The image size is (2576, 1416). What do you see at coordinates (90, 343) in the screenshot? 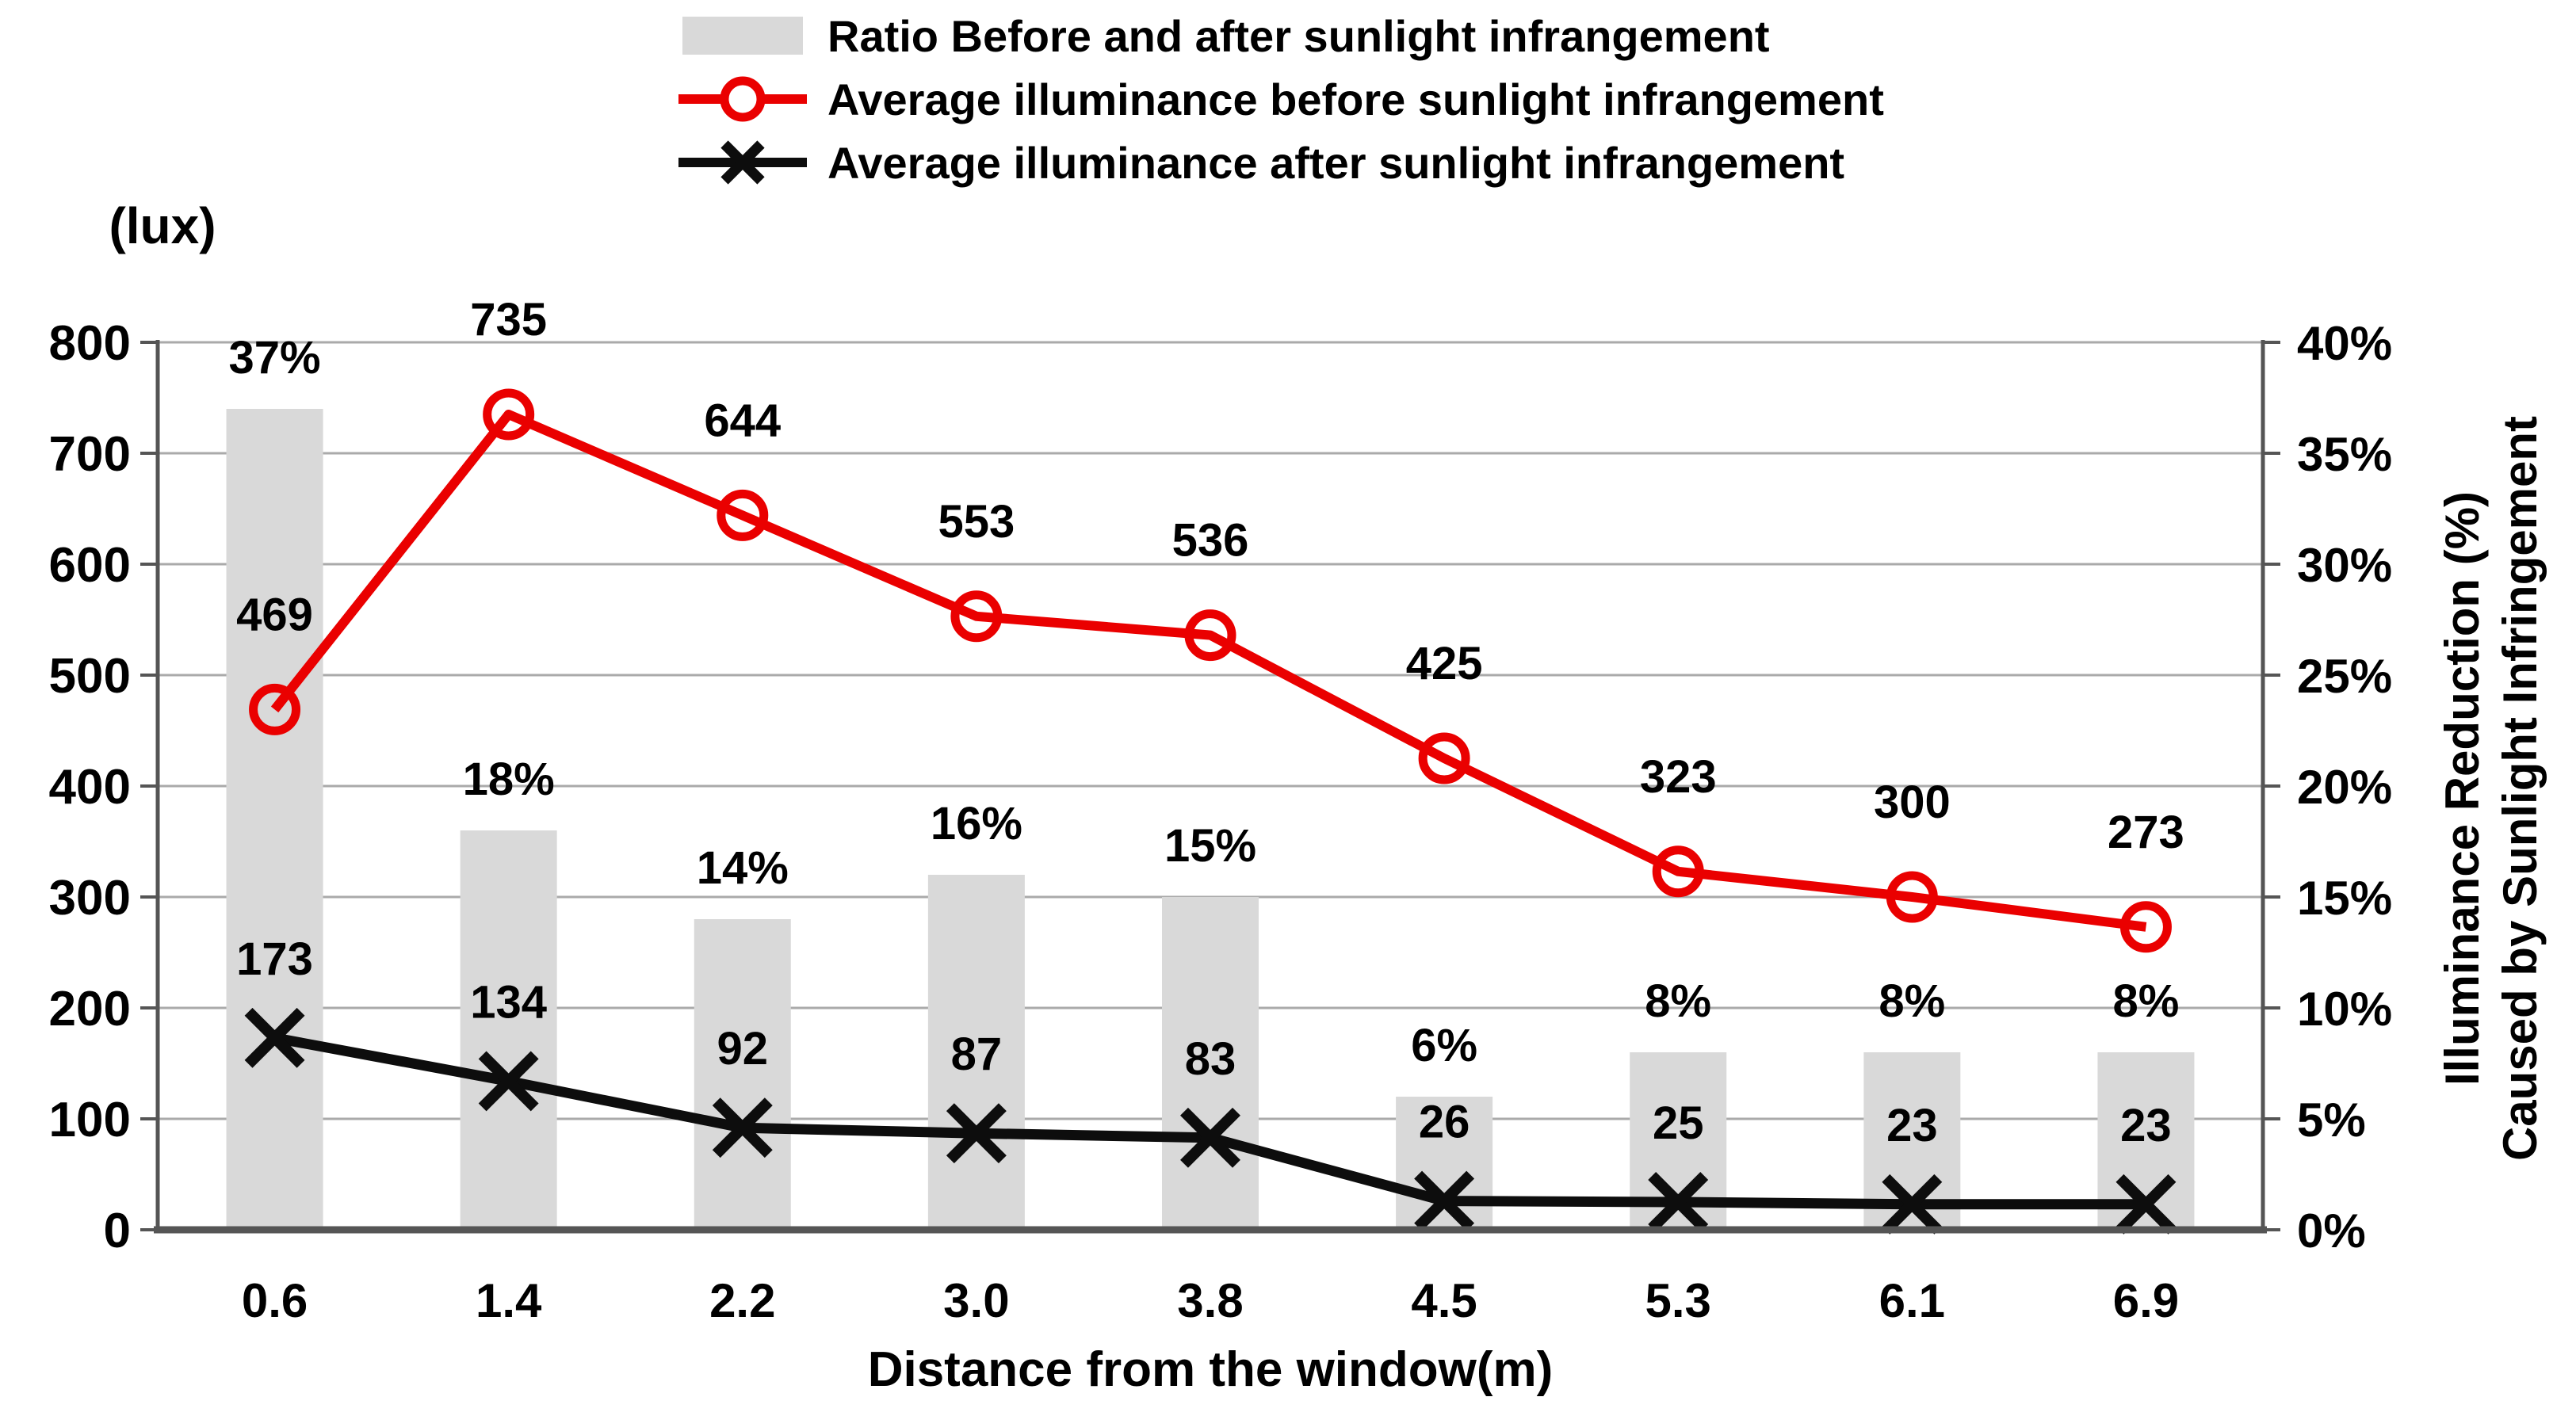
I see `left-tick-label: 800` at bounding box center [90, 343].